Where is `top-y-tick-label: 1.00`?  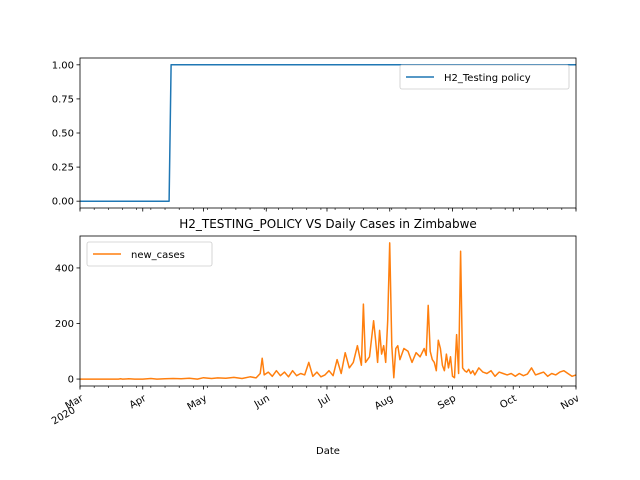
top-y-tick-label: 1.00 is located at coordinates (63, 65).